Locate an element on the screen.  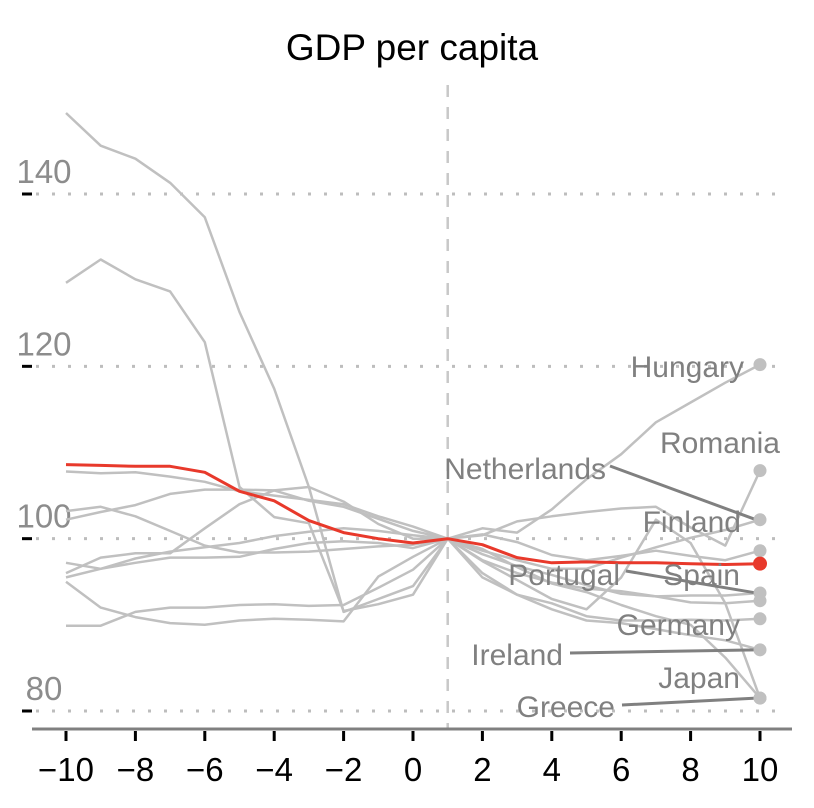
y-tick-label: 140 is located at coordinates (43, 171).